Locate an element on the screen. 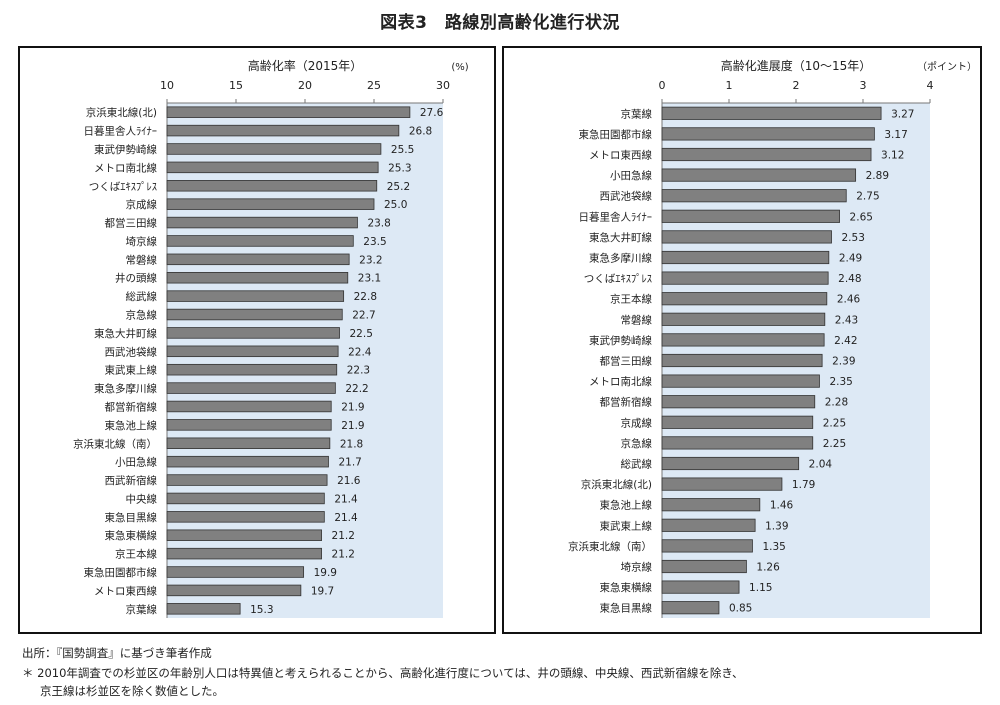 This screenshot has height=705, width=1000. data-label: 2.35 is located at coordinates (840, 382).